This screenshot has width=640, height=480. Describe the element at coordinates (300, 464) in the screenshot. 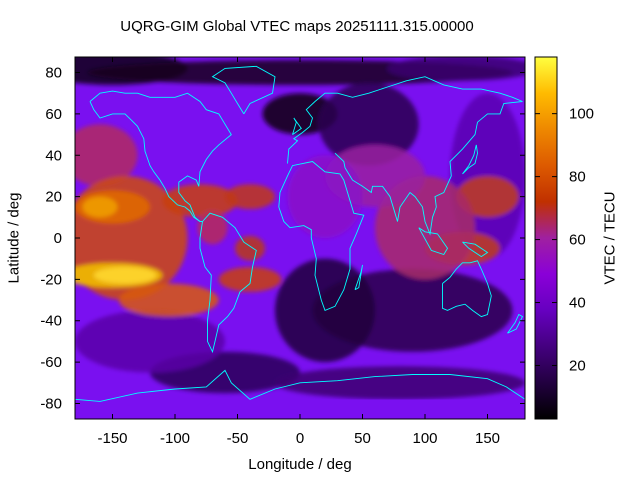

I see `x-axis-label: Longitude / deg` at that location.